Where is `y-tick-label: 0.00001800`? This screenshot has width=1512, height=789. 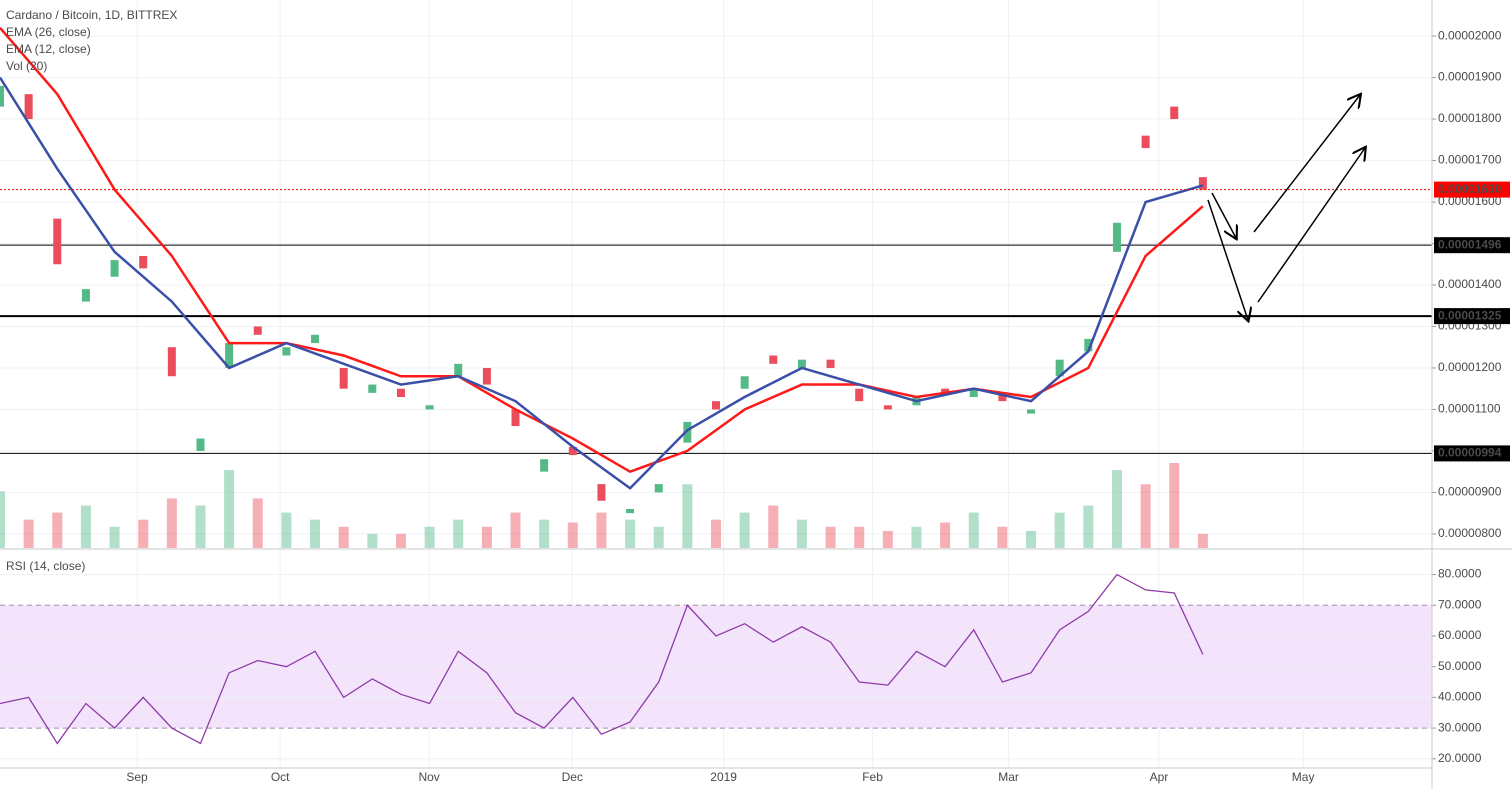
y-tick-label: 0.00001800 is located at coordinates (1470, 118).